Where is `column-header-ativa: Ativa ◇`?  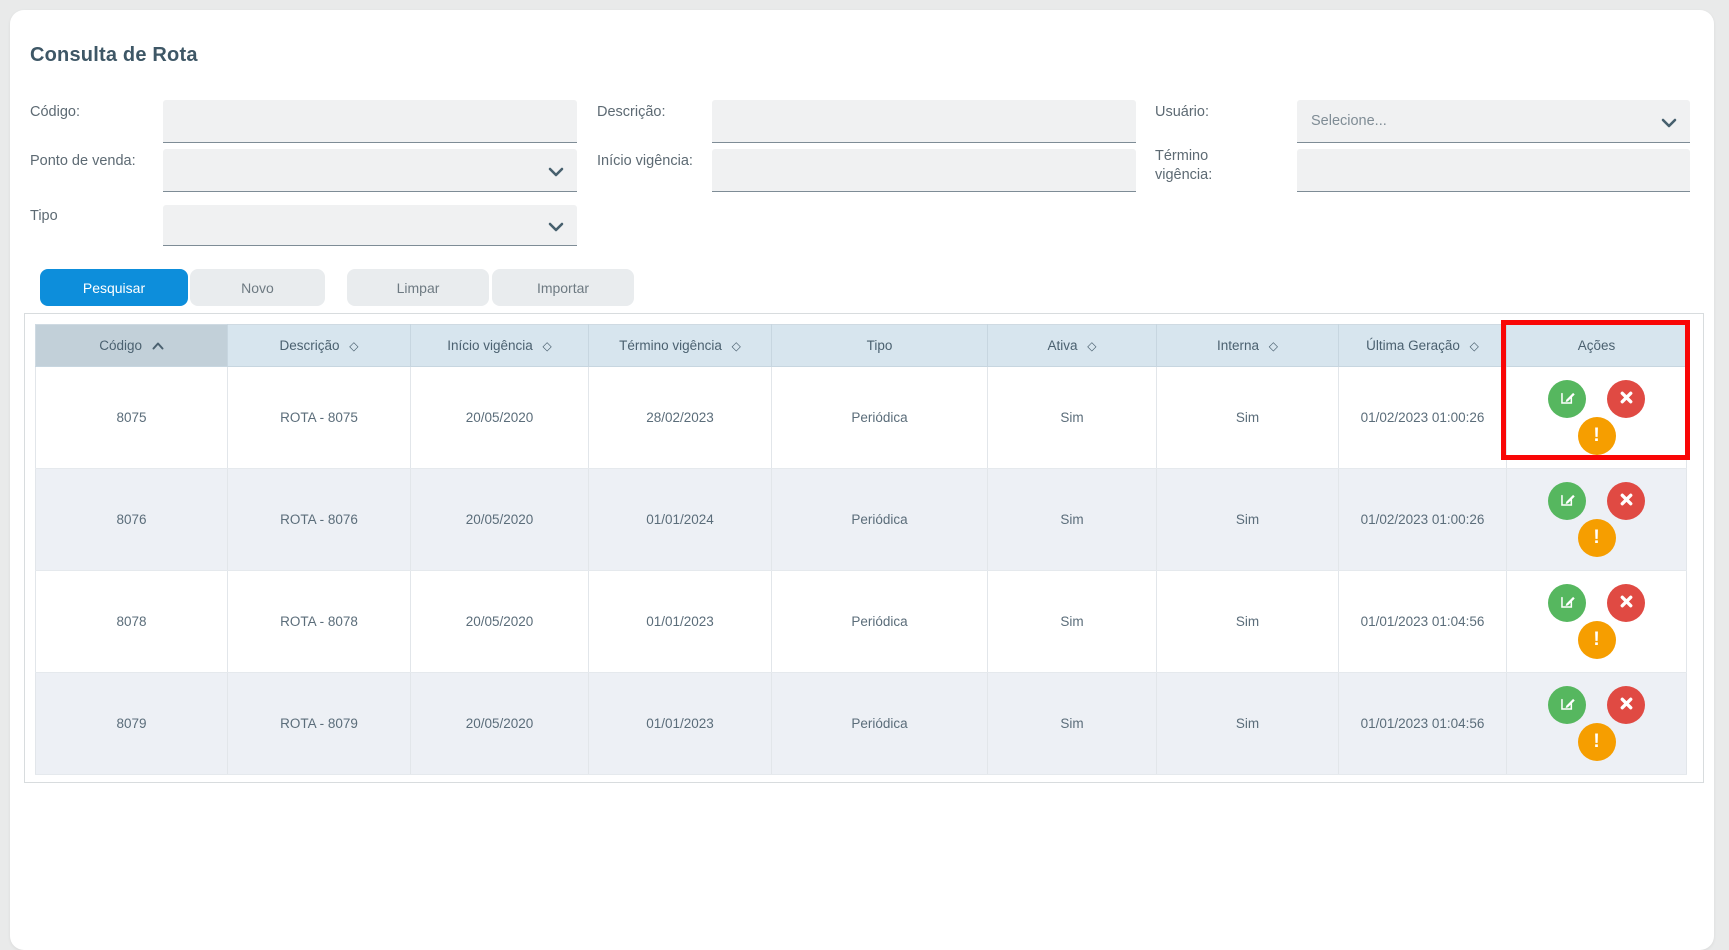
column-header-ativa: Ativa ◇ is located at coordinates (1072, 345).